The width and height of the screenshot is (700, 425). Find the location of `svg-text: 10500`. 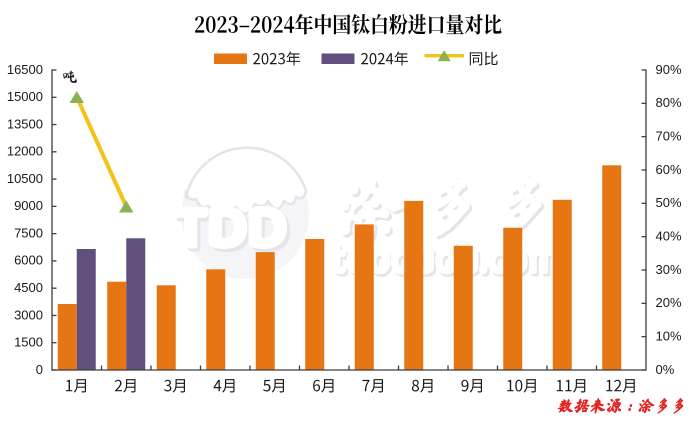

svg-text: 10500 is located at coordinates (25, 178).